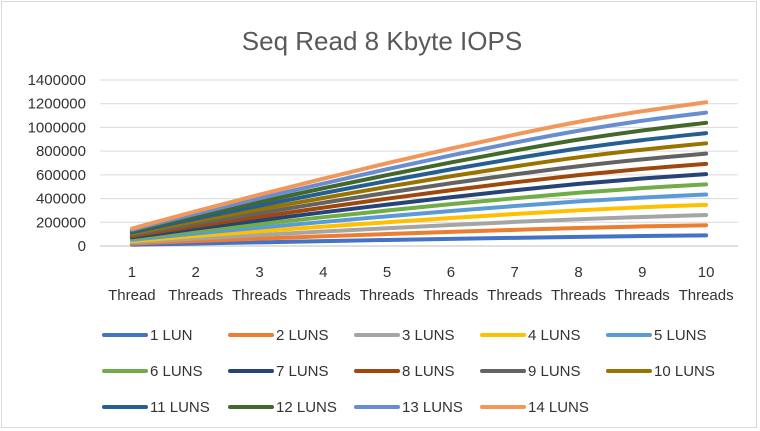  What do you see at coordinates (61, 222) in the screenshot?
I see `y-tick-label: 200000` at bounding box center [61, 222].